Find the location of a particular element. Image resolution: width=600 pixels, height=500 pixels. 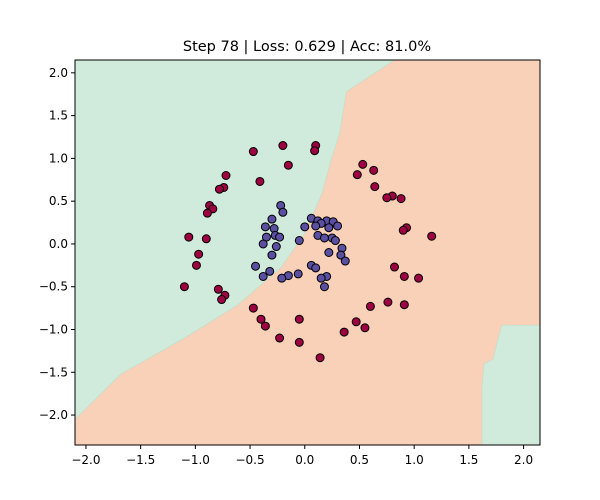

y-tick-label: 1.5 is located at coordinates (58, 116).